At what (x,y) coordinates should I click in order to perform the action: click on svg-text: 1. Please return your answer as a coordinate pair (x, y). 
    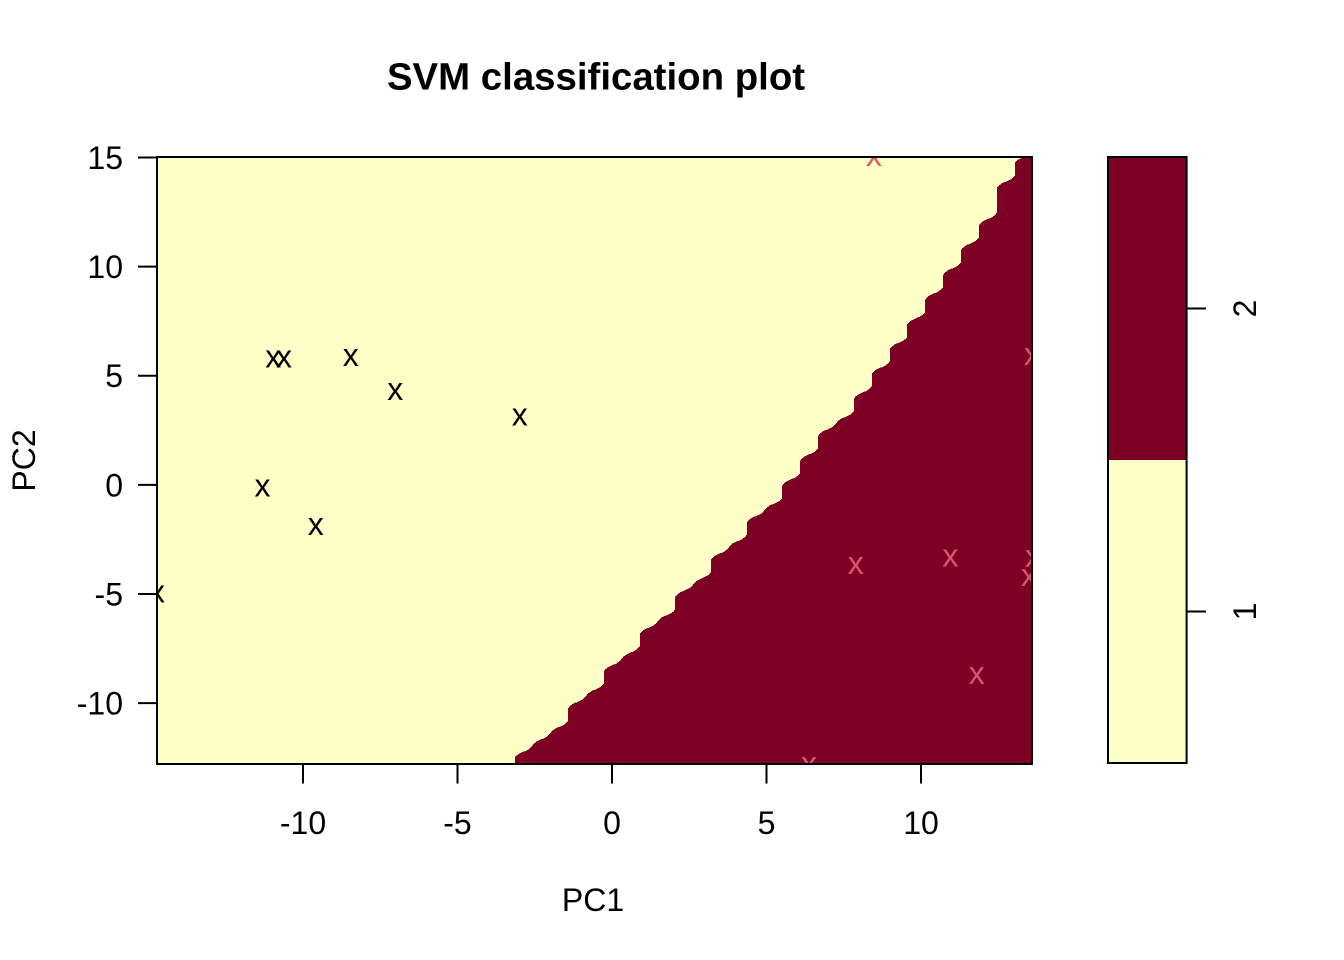
    Looking at the image, I should click on (1245, 612).